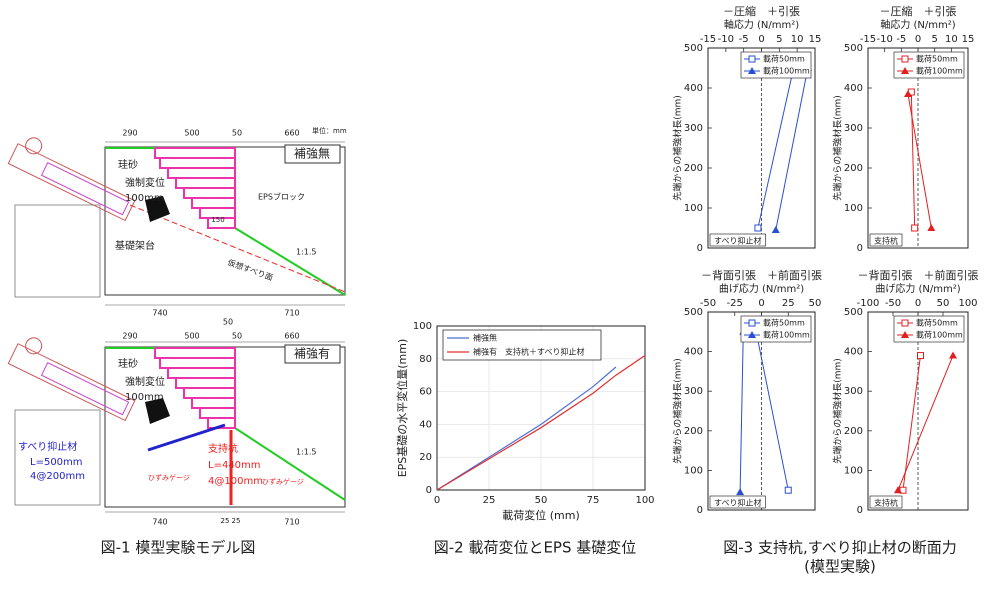 This screenshot has width=1000, height=590. I want to click on legend-box, so click(522, 345).